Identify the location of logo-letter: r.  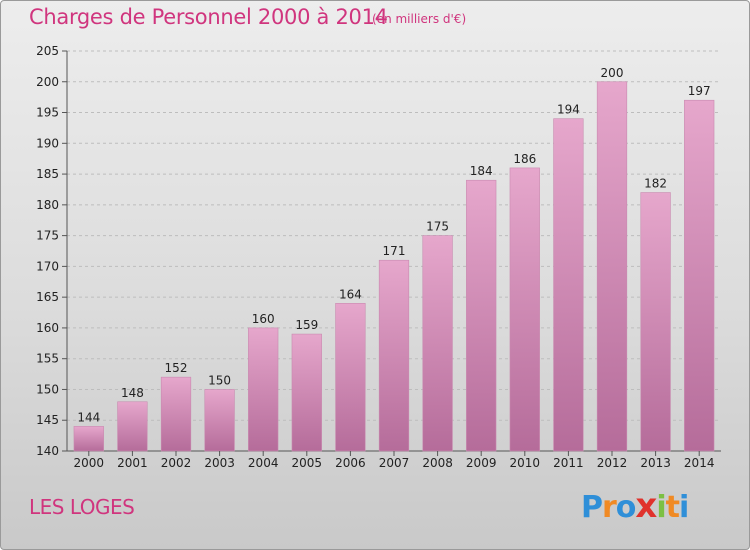
(609, 507).